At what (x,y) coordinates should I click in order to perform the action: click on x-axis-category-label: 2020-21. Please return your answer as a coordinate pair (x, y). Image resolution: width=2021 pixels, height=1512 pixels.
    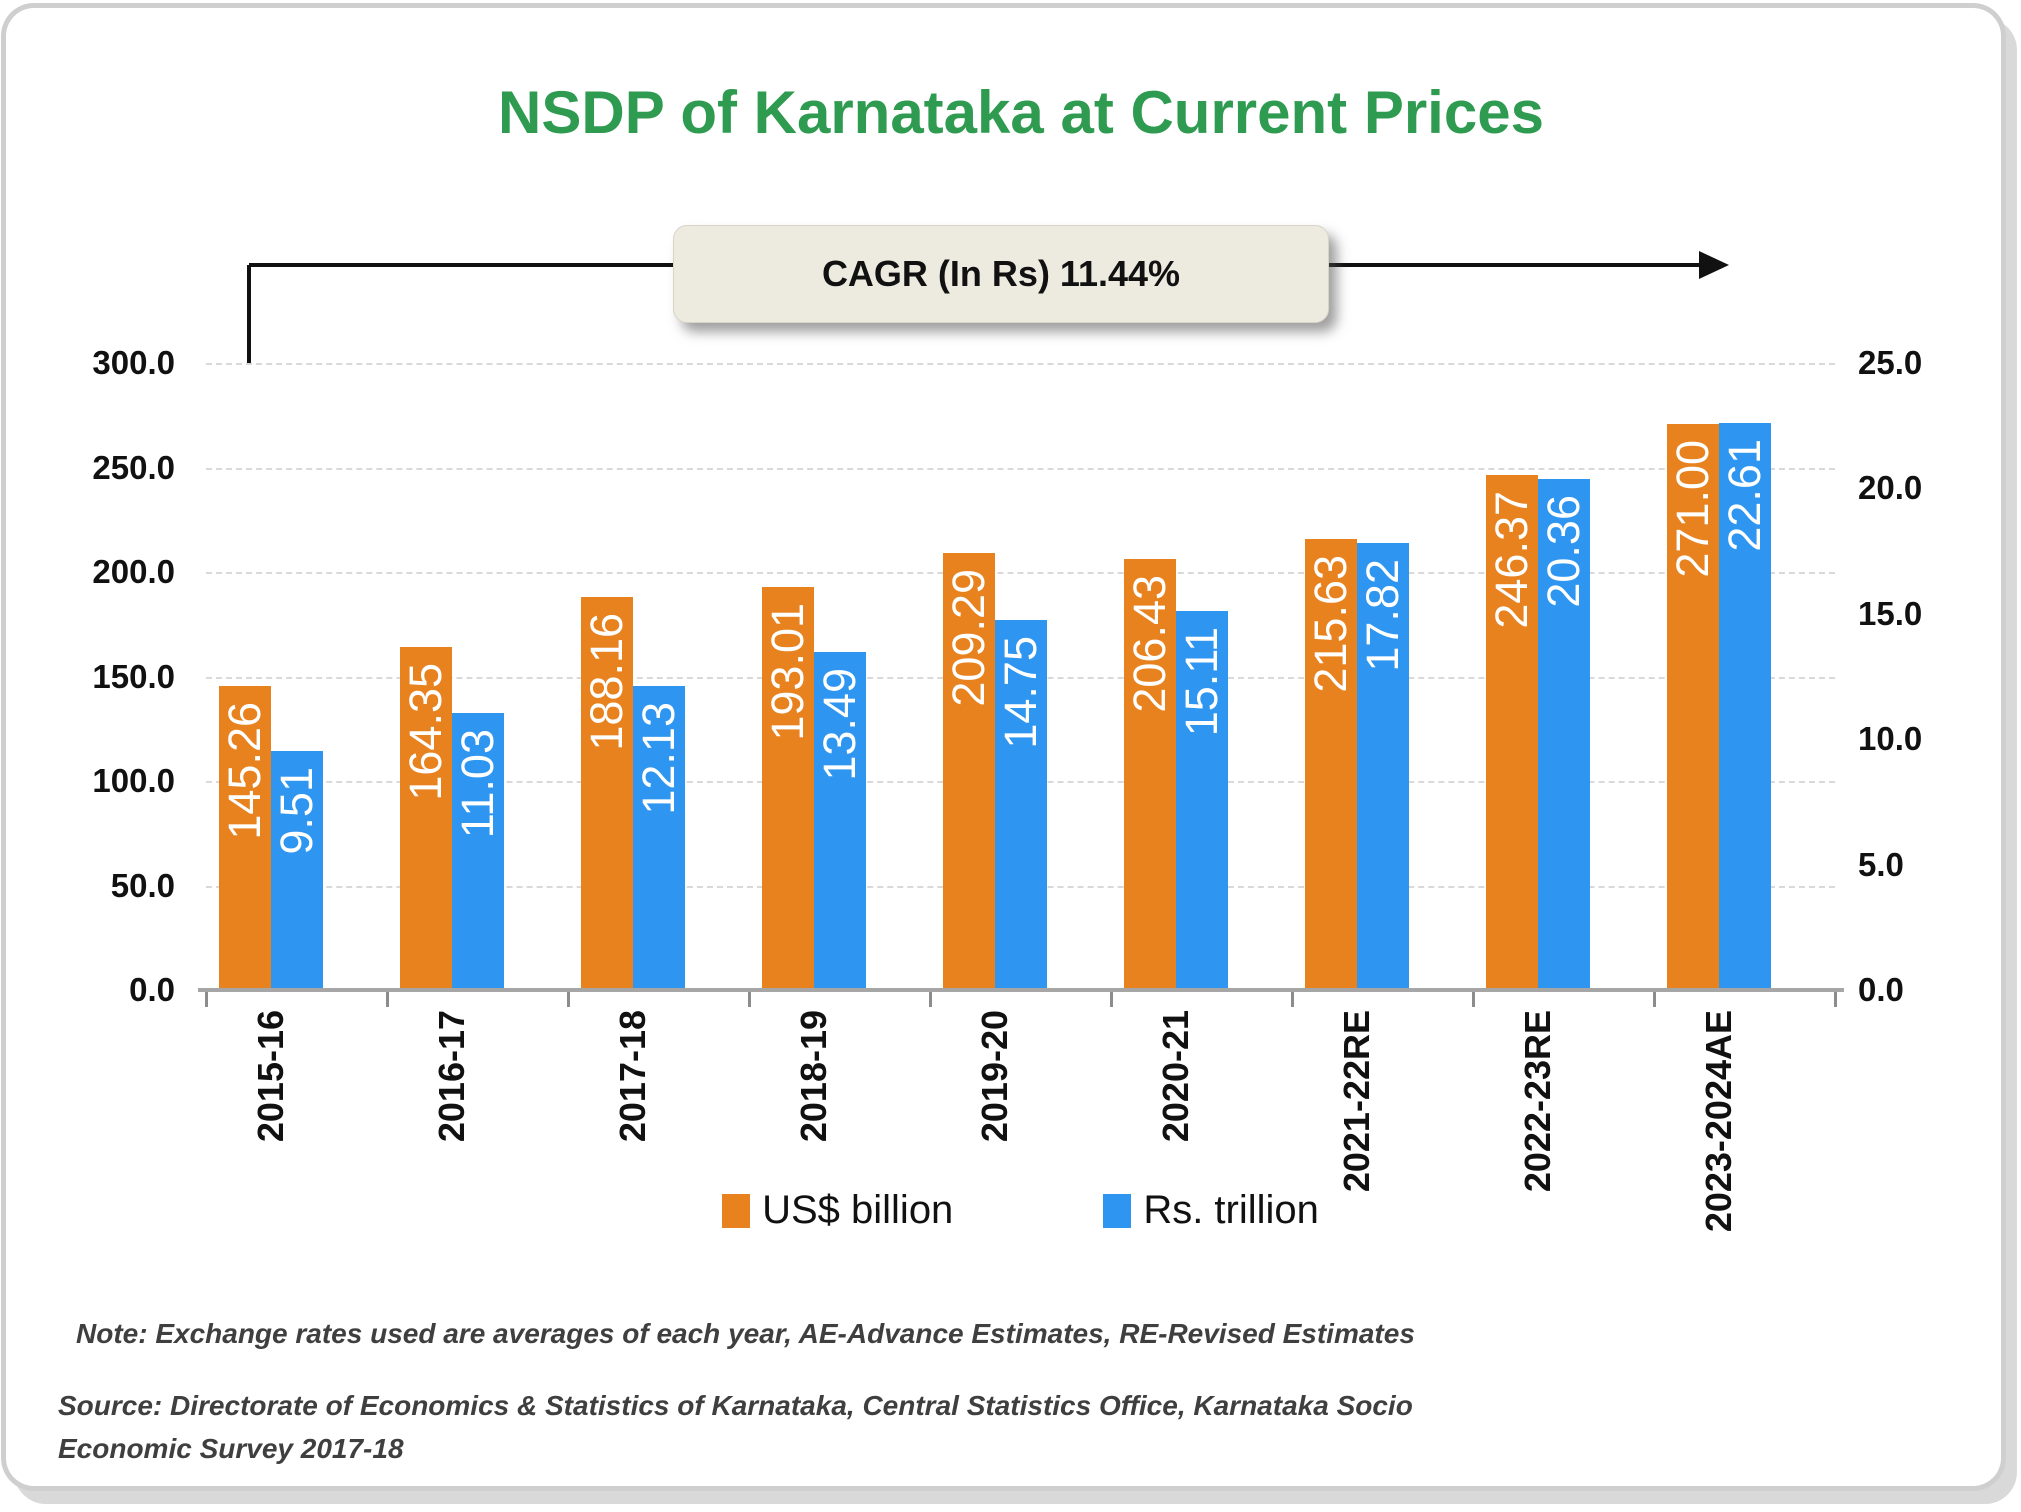
    Looking at the image, I should click on (1175, 1076).